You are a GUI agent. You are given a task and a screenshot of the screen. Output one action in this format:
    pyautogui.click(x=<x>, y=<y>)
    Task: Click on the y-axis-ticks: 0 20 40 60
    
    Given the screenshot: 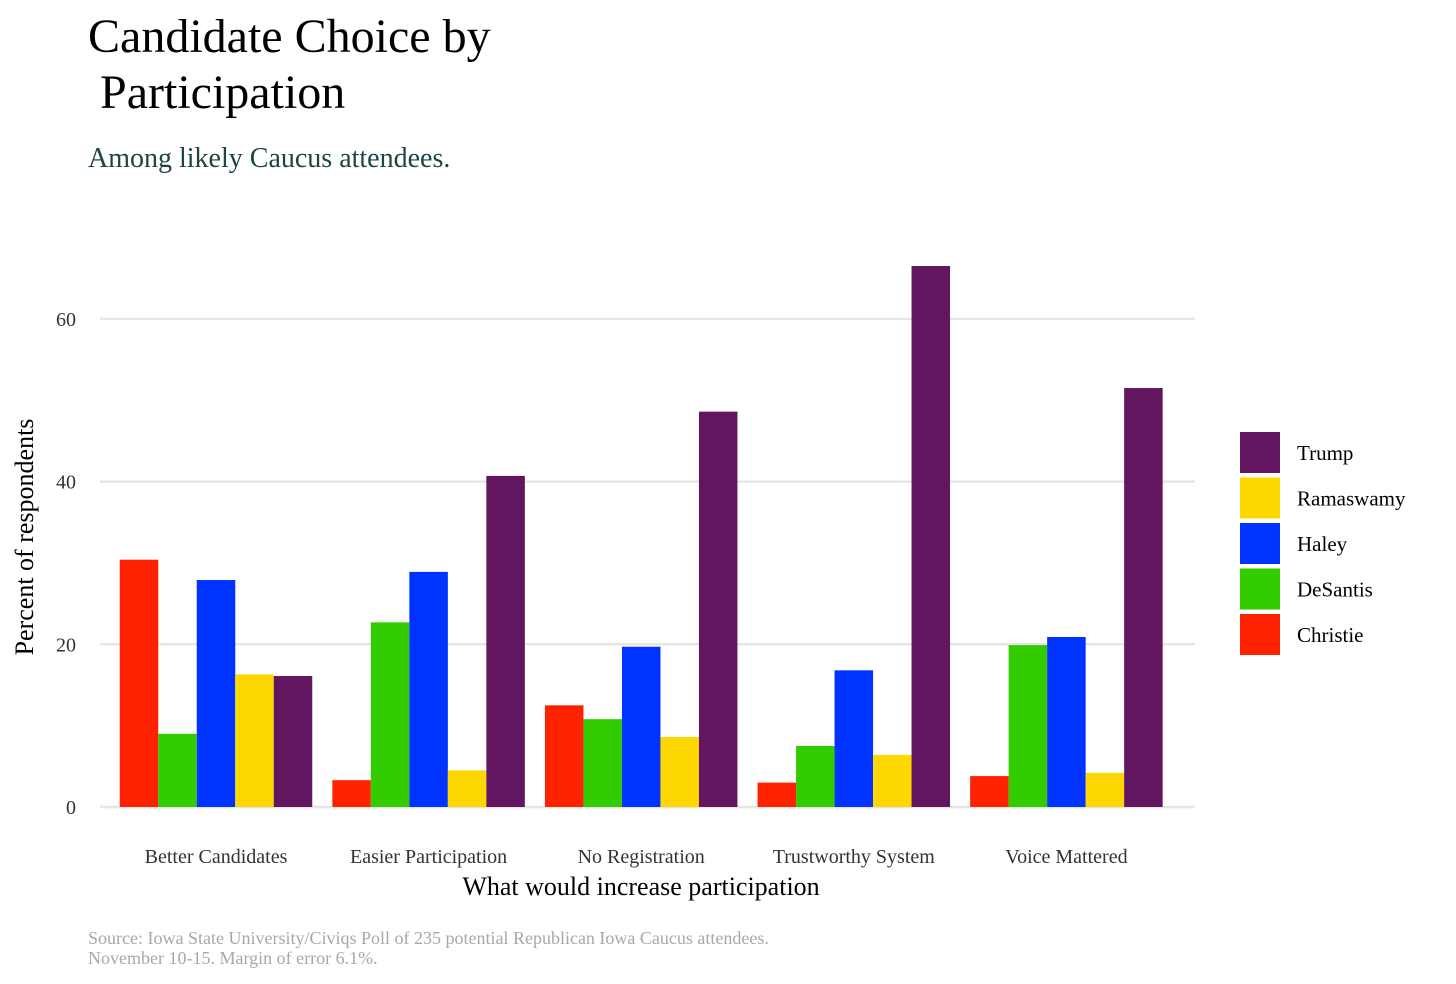 What is the action you would take?
    pyautogui.click(x=66, y=564)
    